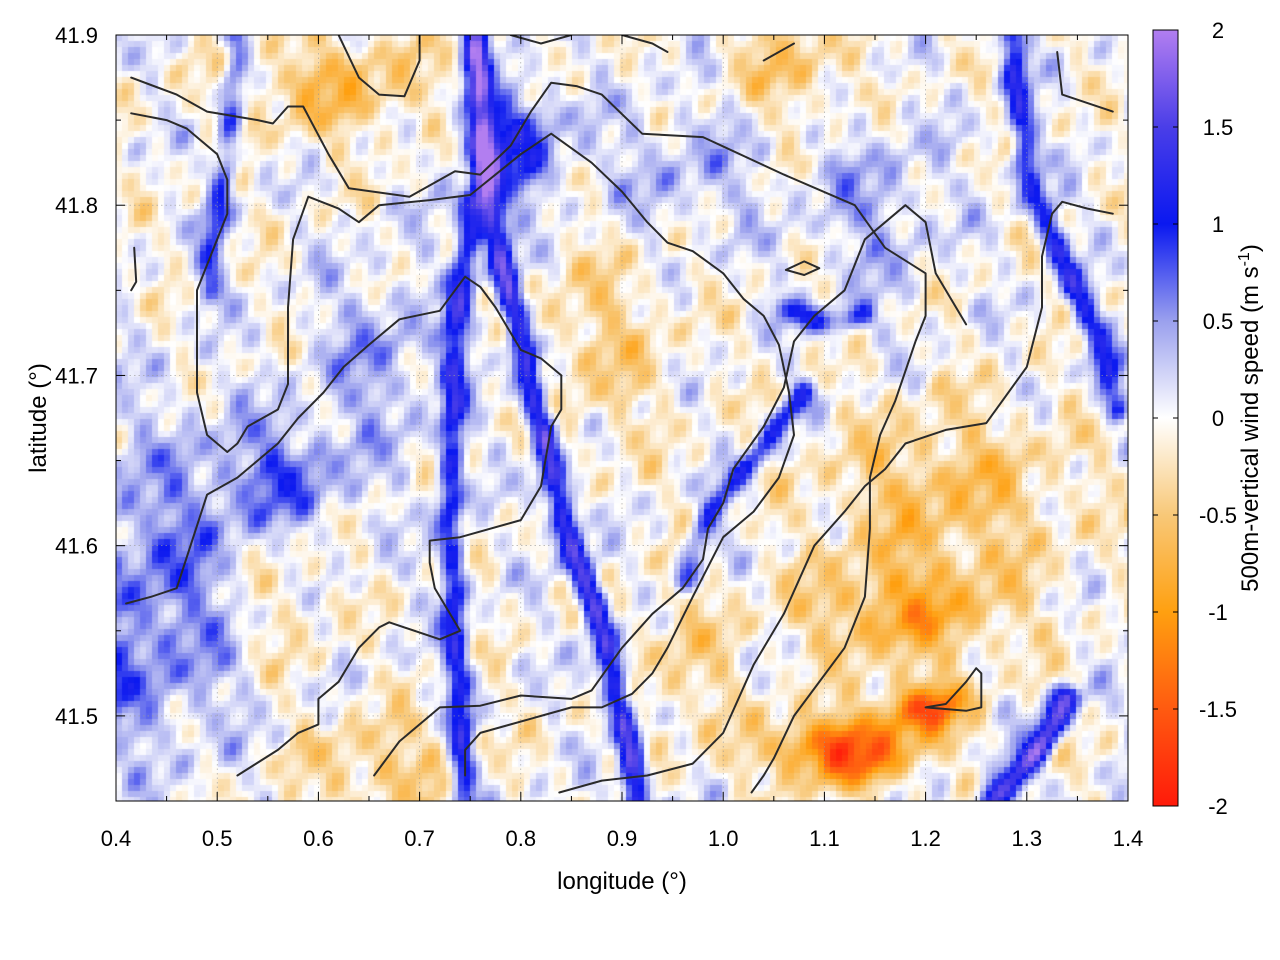 Image resolution: width=1280 pixels, height=960 pixels. Describe the element at coordinates (1244, 259) in the screenshot. I see `colorbar-label-superscript: -1` at that location.